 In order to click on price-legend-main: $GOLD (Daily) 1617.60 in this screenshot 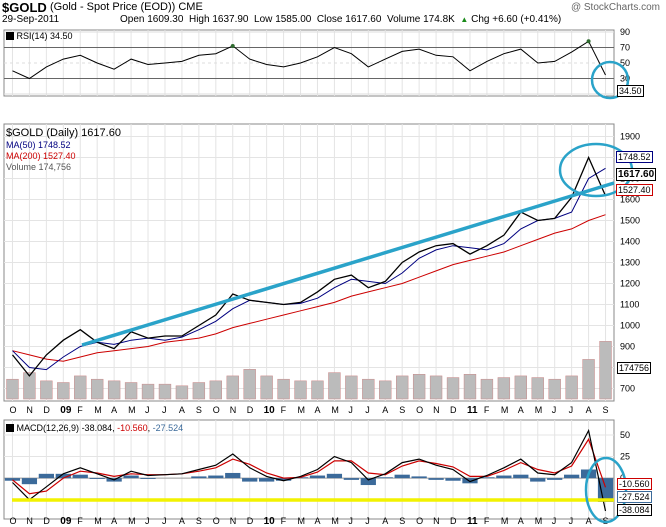, I will do `click(63, 133)`.